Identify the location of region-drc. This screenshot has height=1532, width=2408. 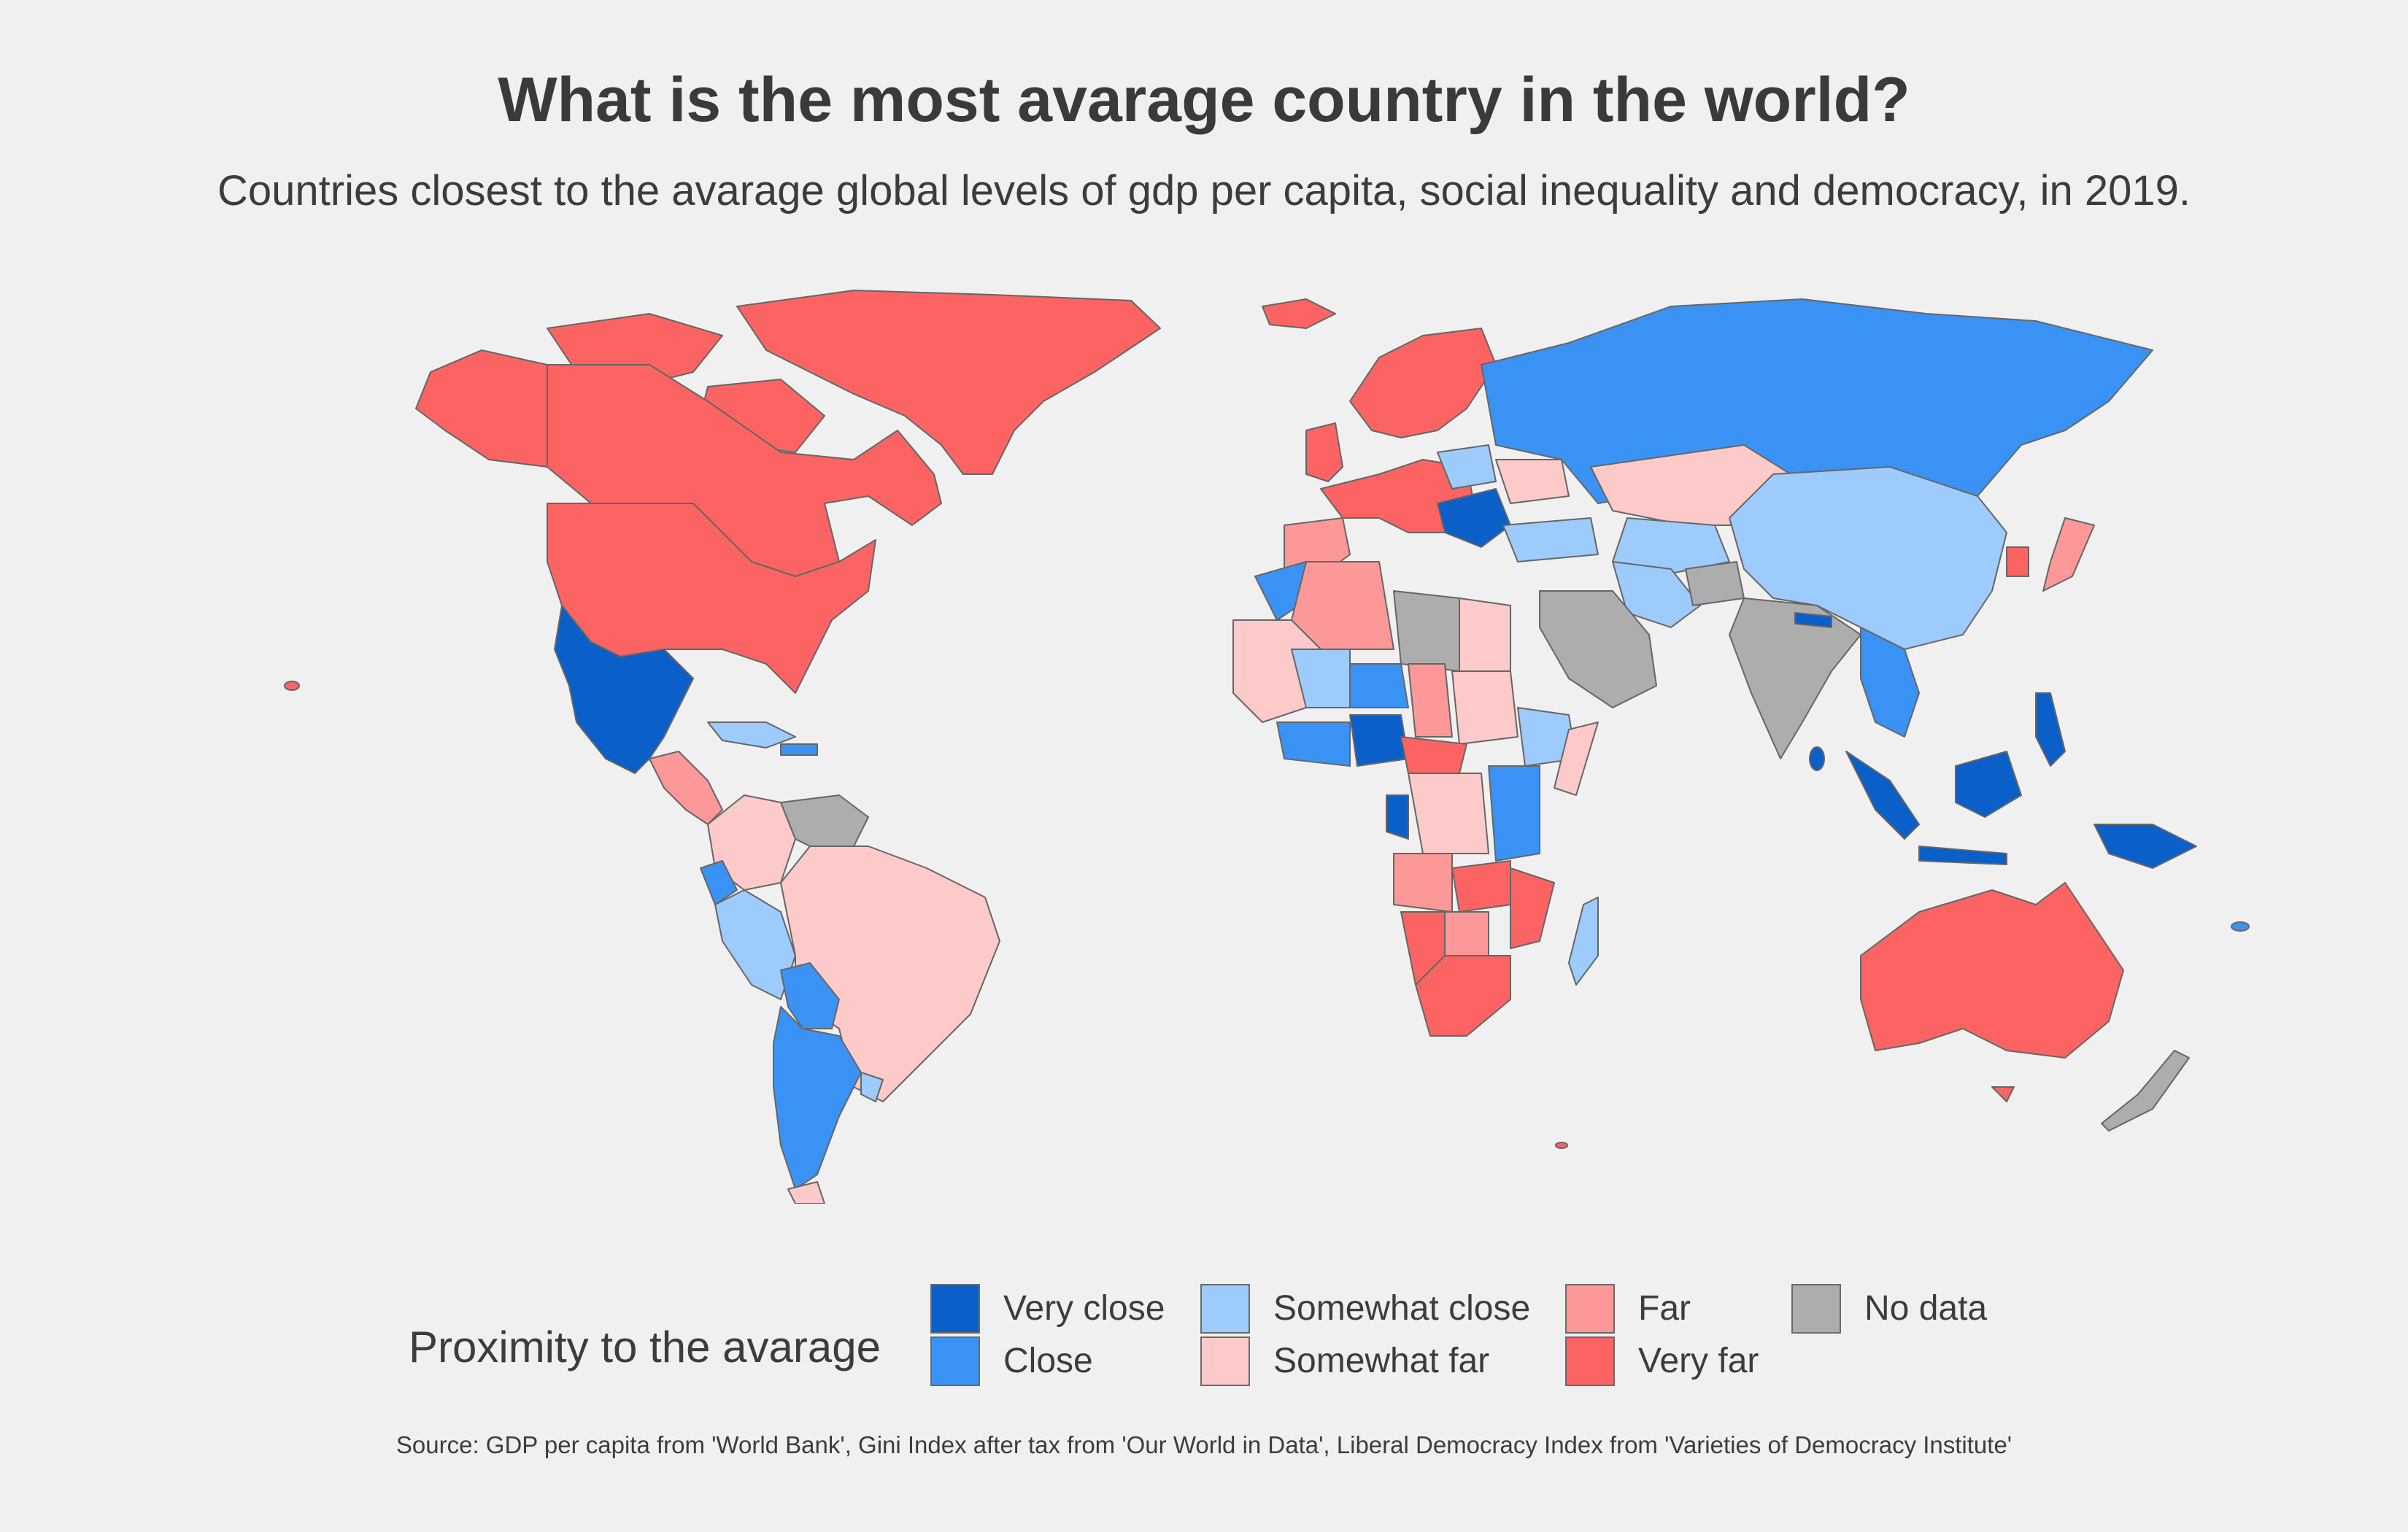
(1448, 814).